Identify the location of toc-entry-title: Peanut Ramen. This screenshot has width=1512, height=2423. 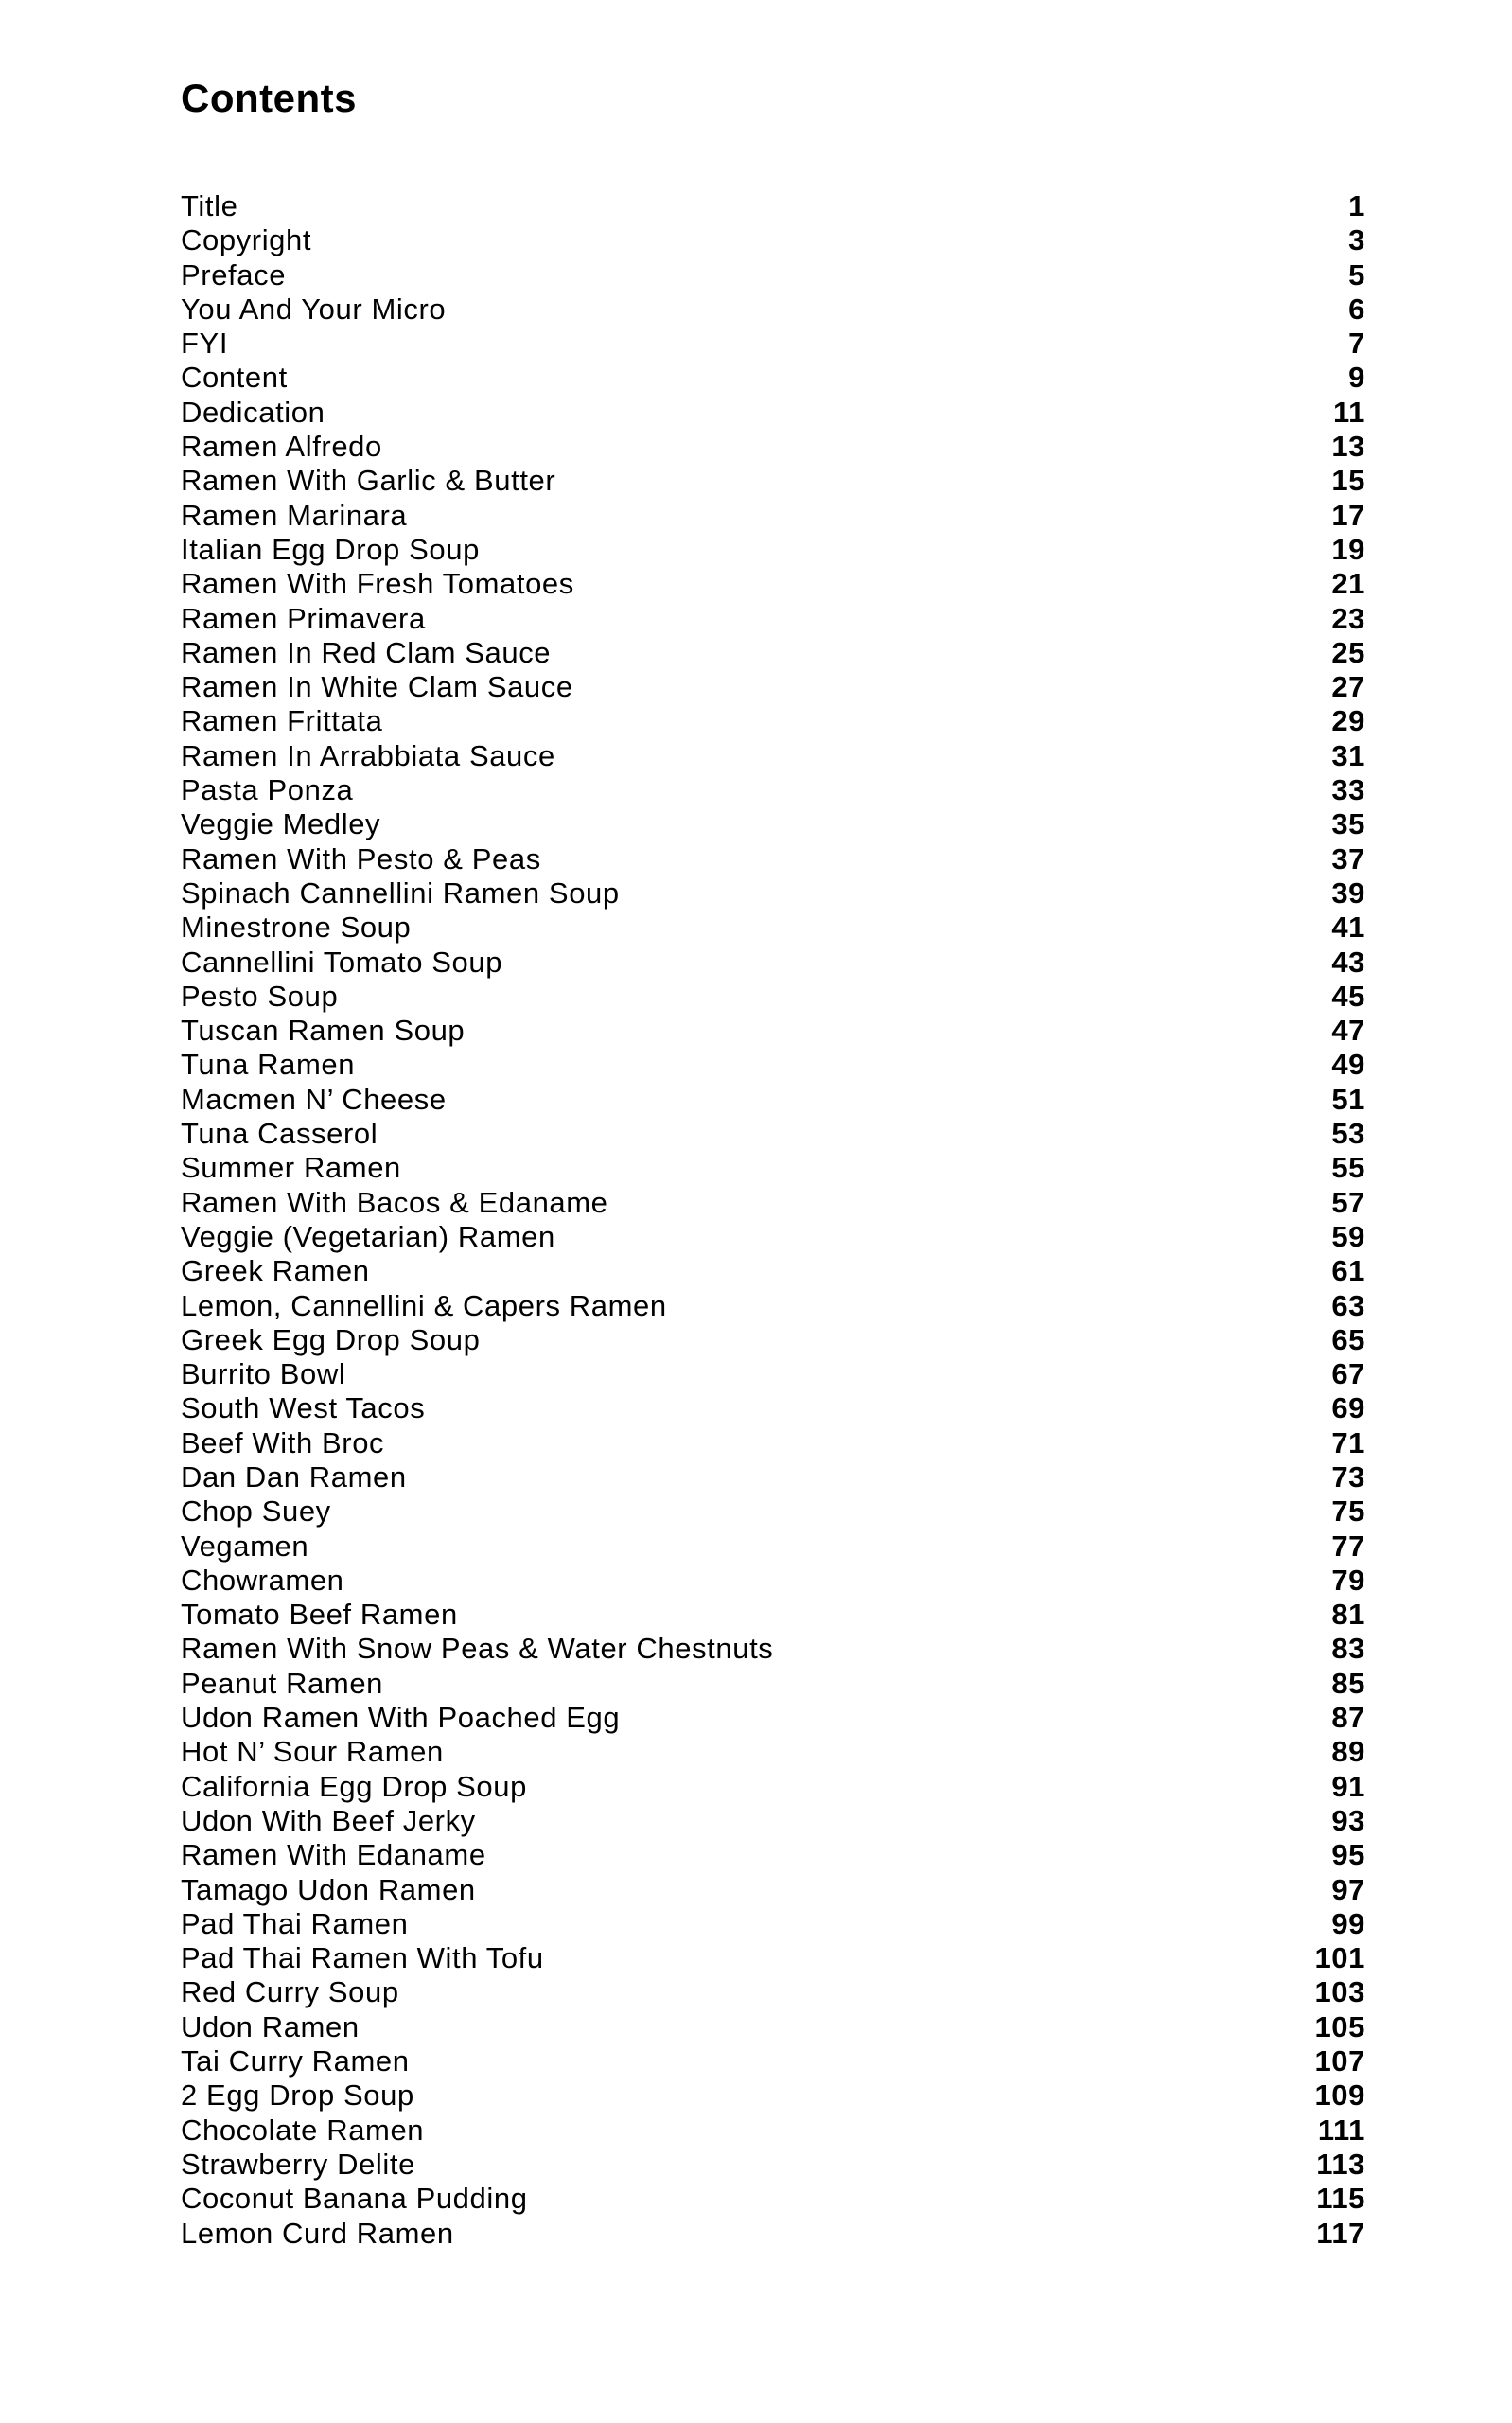
(282, 1683).